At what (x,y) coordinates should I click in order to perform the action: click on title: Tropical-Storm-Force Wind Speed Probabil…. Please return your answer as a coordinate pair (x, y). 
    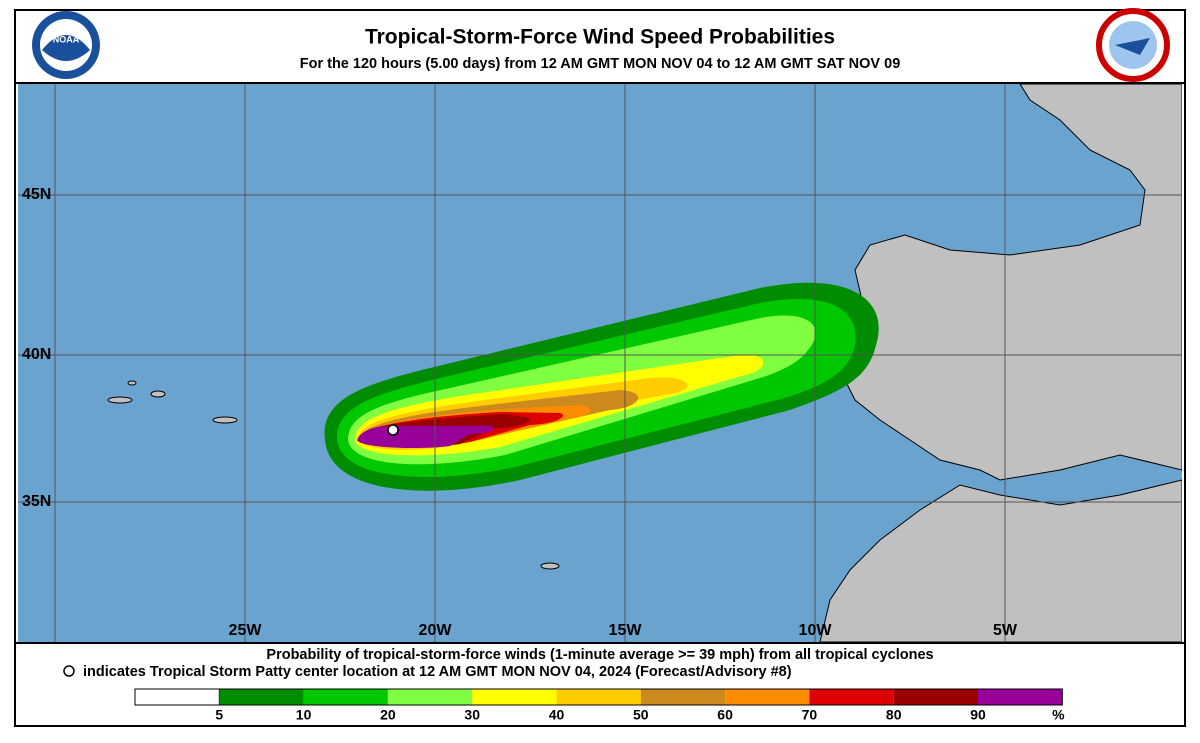
    Looking at the image, I should click on (600, 37).